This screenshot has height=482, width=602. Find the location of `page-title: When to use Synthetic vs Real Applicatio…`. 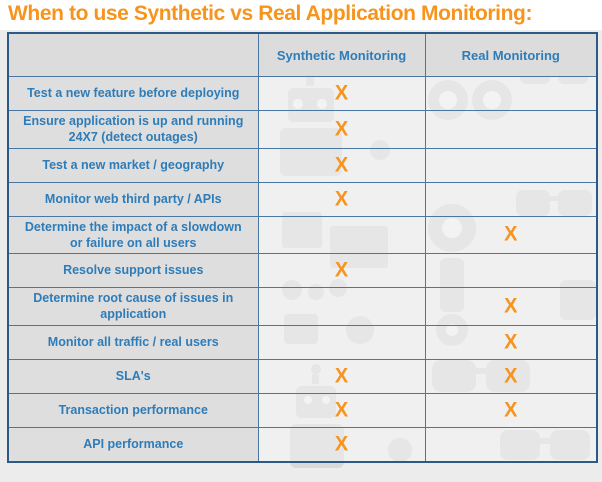

page-title: When to use Synthetic vs Real Applicatio… is located at coordinates (270, 13).